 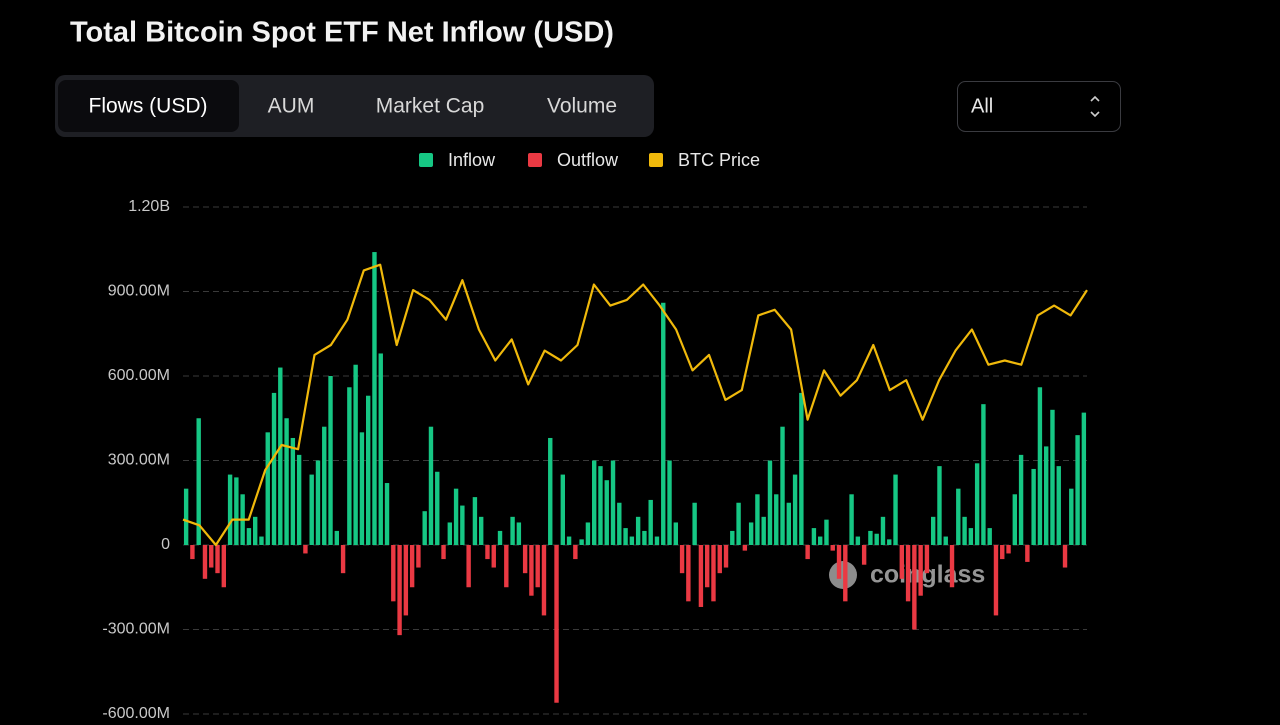 I want to click on active-tab, so click(x=148, y=106).